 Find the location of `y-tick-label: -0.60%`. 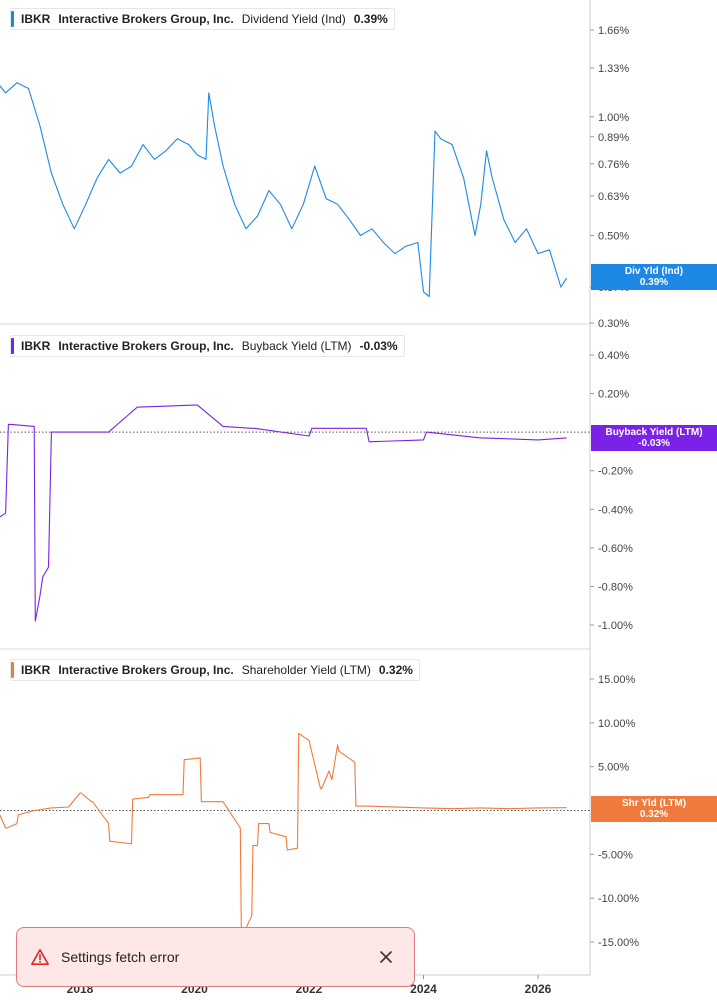

y-tick-label: -0.60% is located at coordinates (615, 549).